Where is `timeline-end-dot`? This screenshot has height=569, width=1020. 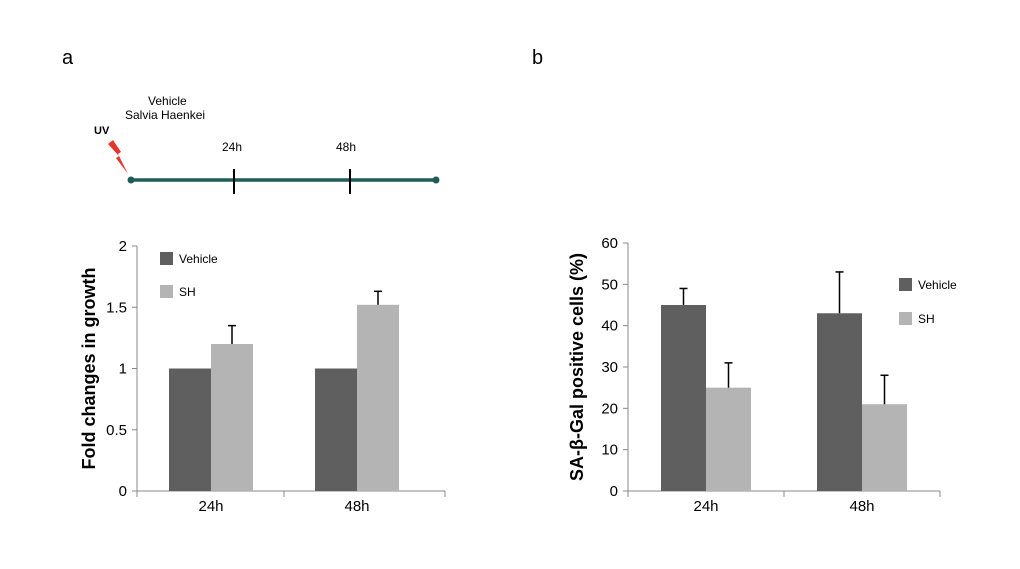
timeline-end-dot is located at coordinates (436, 180).